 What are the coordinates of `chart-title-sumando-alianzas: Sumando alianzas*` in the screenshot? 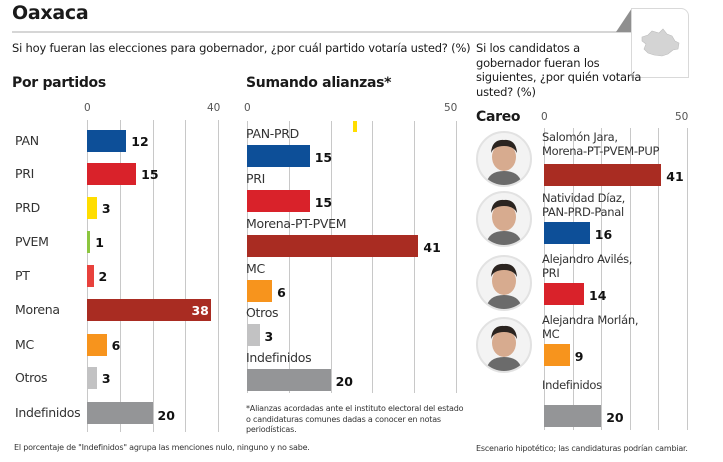 It's located at (319, 83).